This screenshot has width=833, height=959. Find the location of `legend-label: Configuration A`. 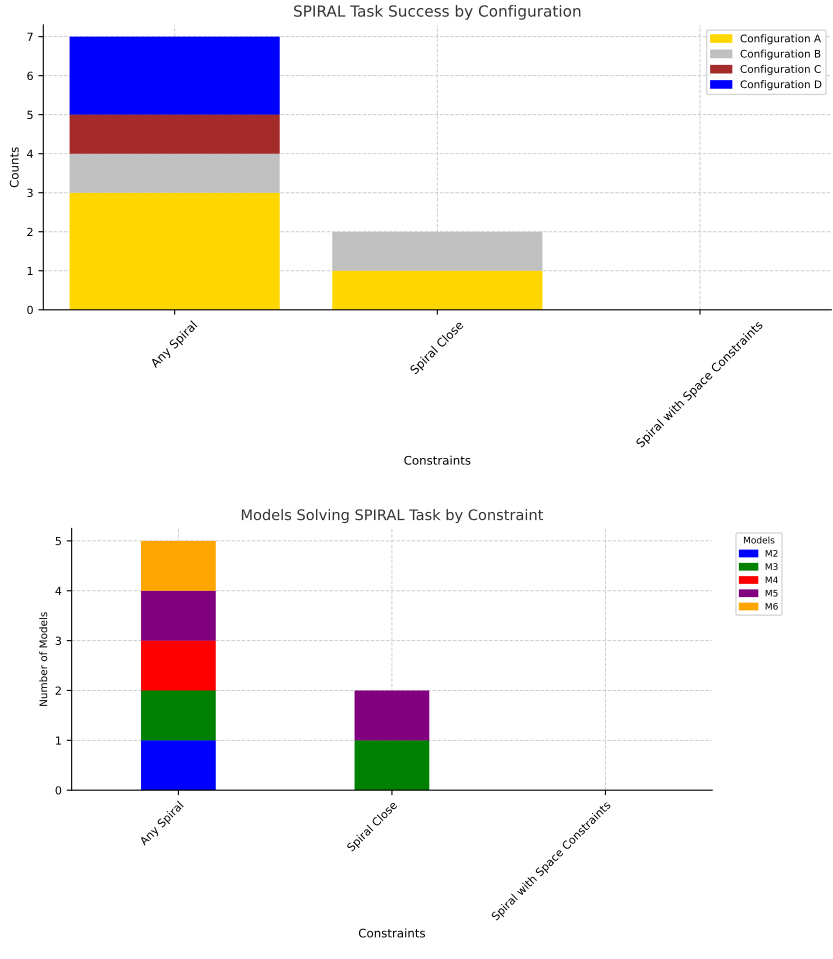

legend-label: Configuration A is located at coordinates (780, 39).